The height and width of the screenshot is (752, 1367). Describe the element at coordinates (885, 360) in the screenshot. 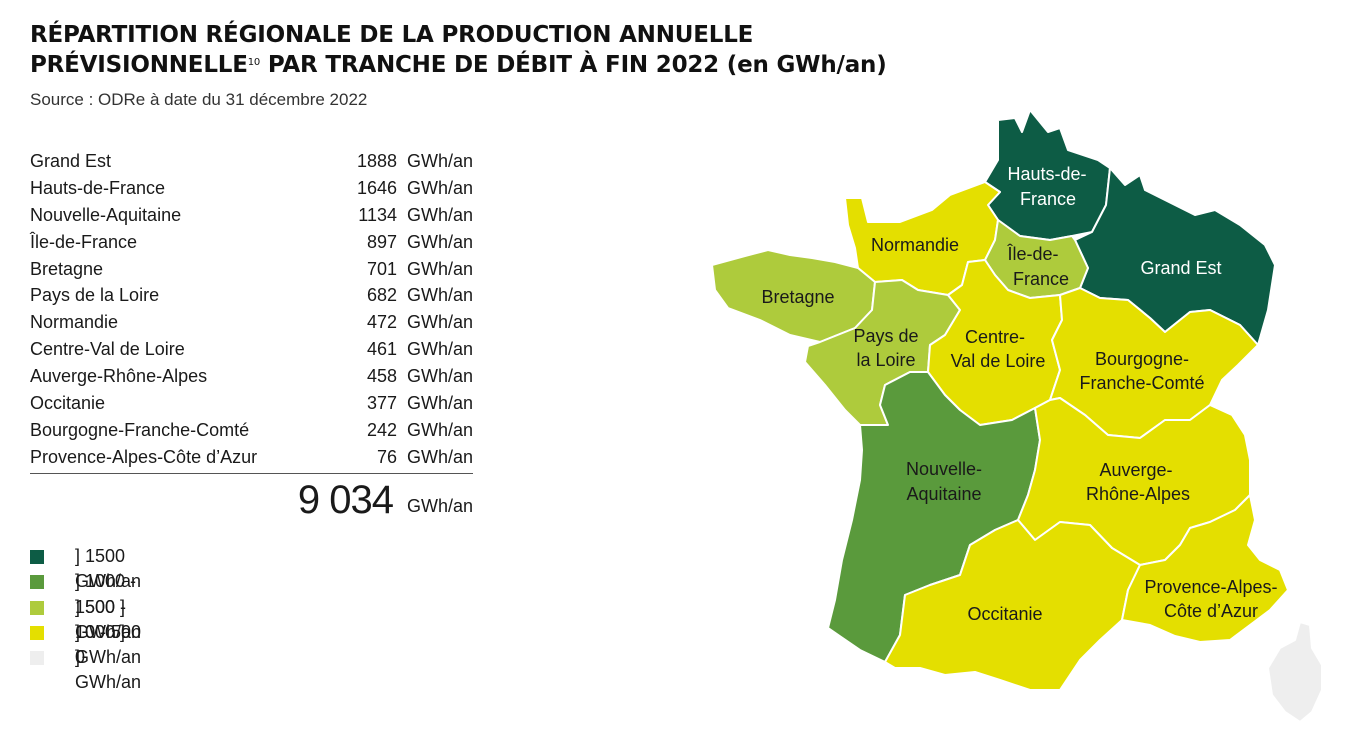

I see `map-label-line: la Loire` at that location.